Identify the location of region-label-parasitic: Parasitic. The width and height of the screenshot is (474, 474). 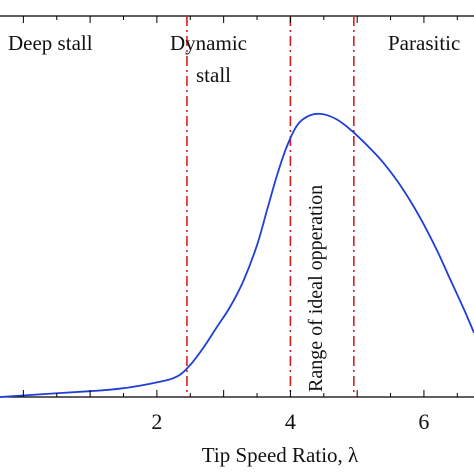
(424, 43).